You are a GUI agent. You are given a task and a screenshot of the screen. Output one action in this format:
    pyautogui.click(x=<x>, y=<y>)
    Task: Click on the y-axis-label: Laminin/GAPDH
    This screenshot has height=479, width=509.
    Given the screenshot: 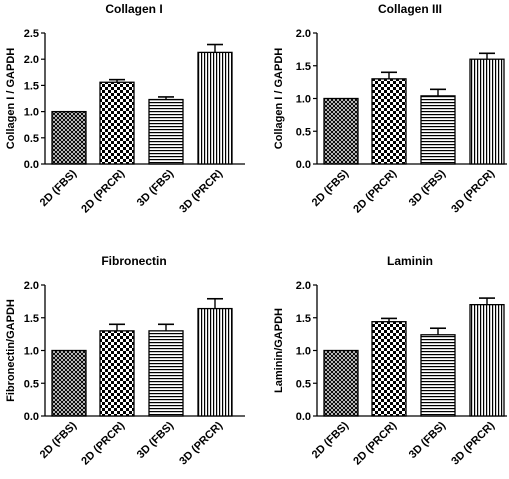 What is the action you would take?
    pyautogui.click(x=279, y=350)
    